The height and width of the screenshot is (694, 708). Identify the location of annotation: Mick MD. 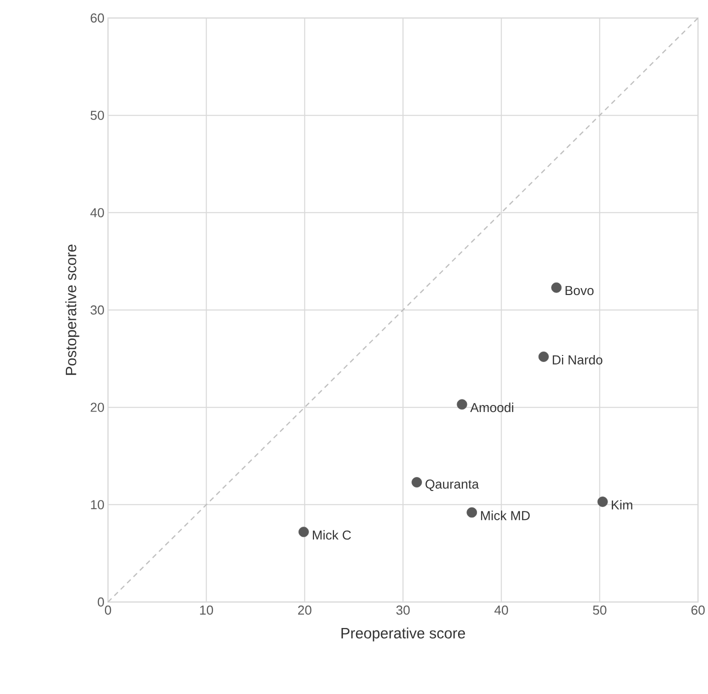
(505, 515).